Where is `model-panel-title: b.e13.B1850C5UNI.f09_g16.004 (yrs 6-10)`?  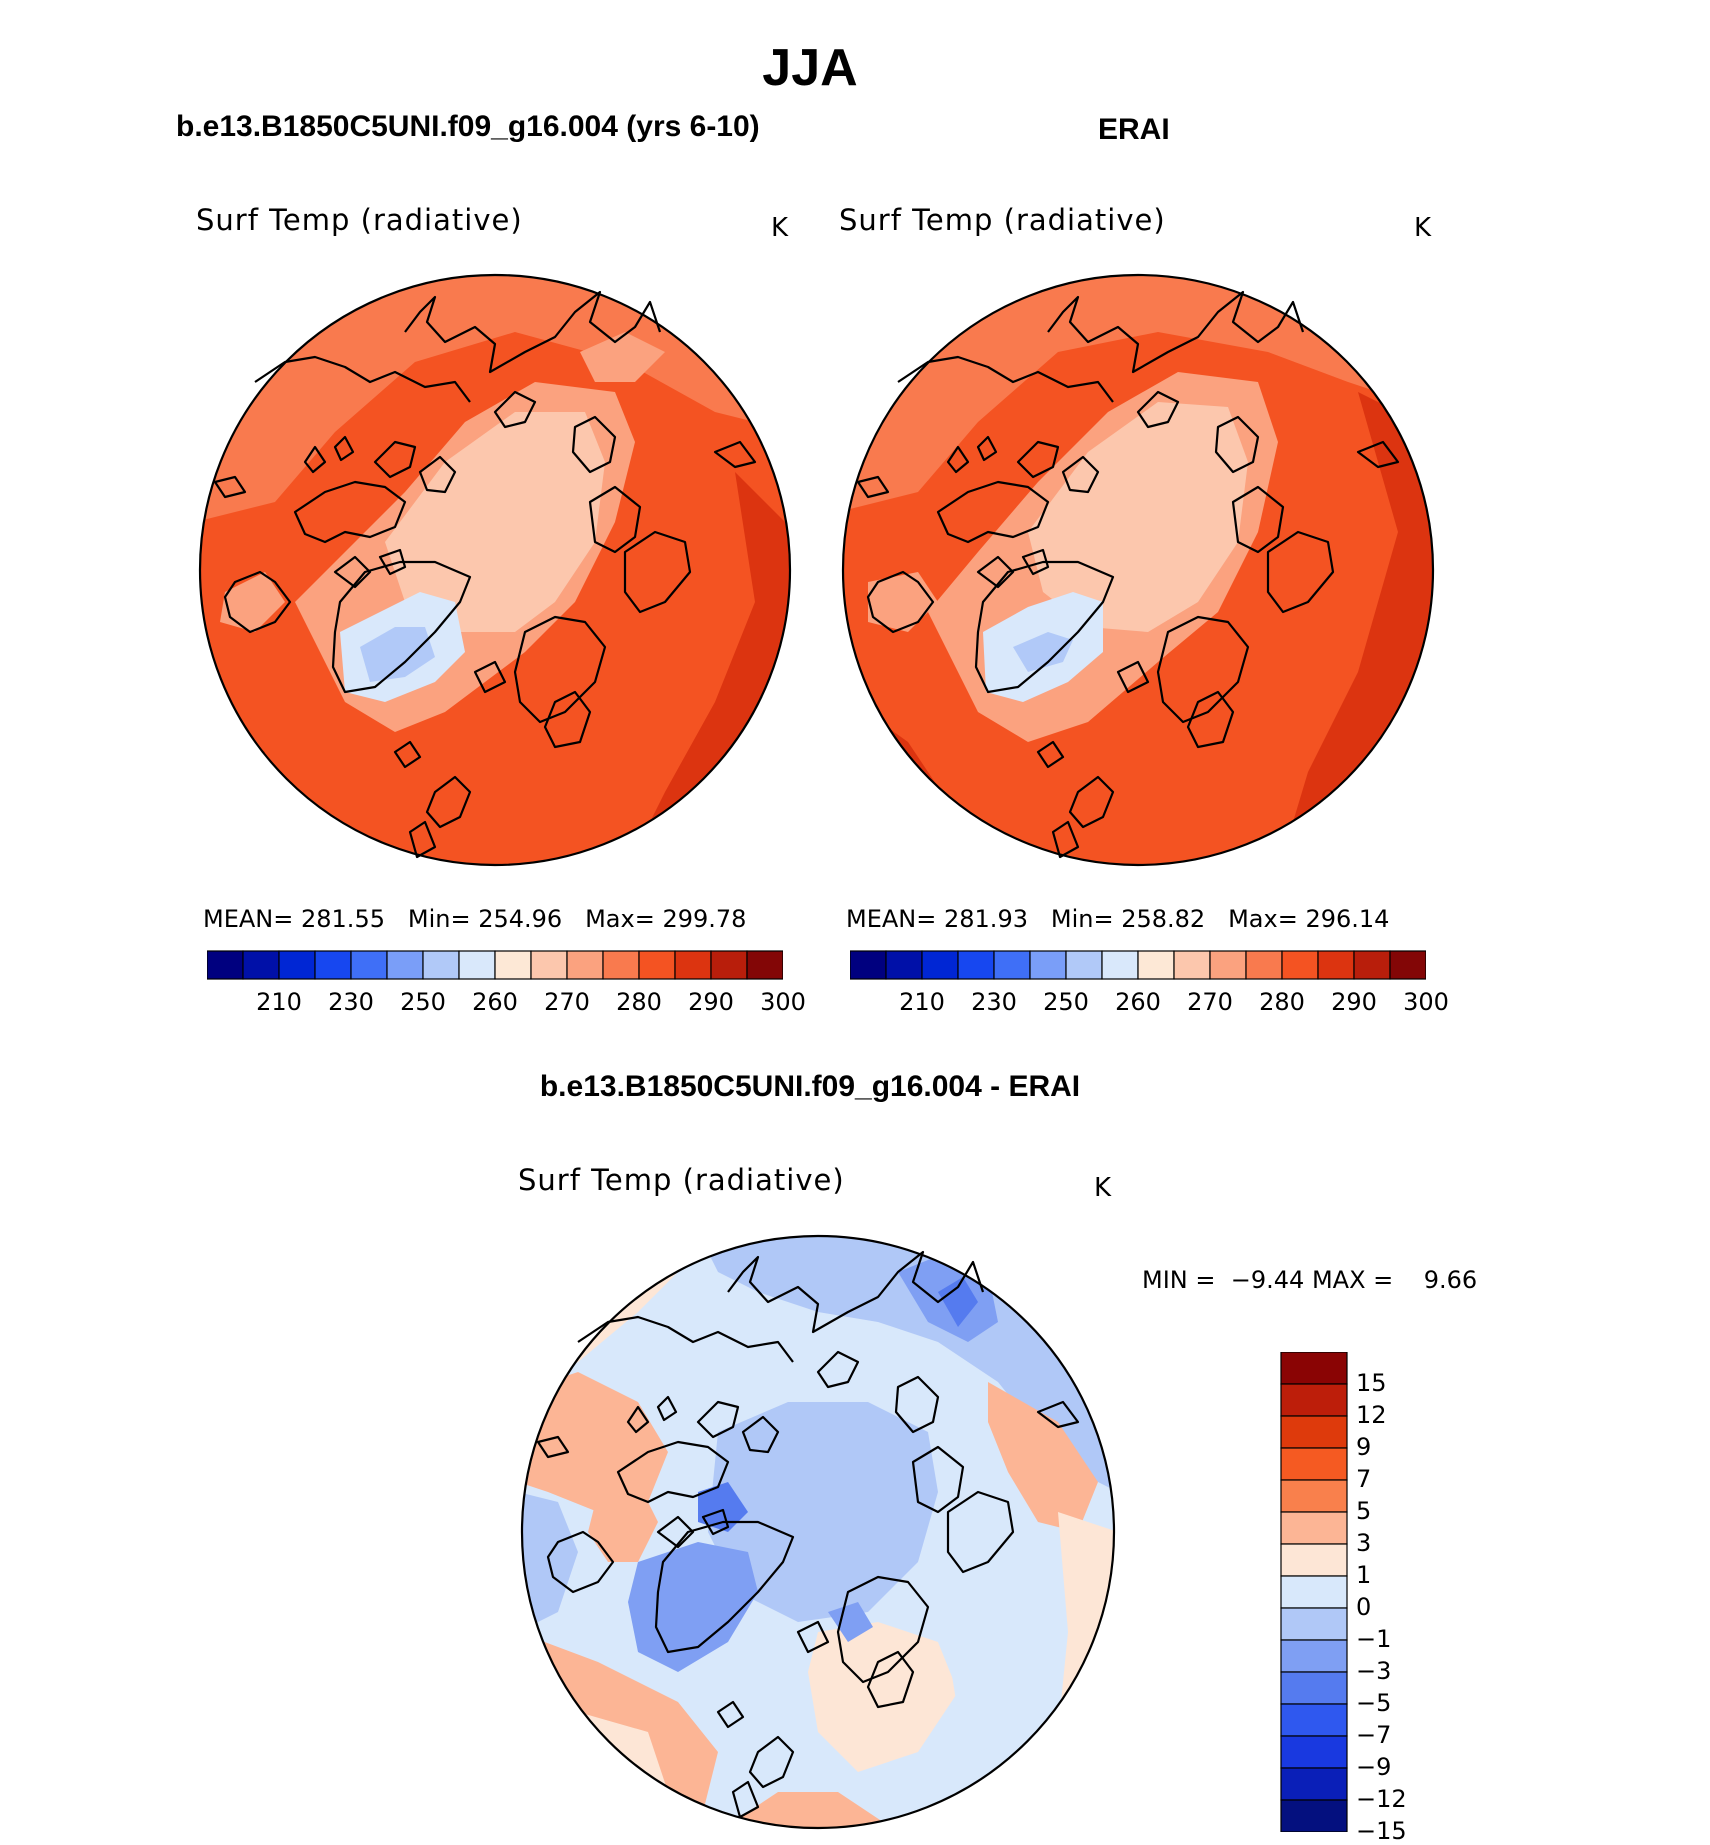 model-panel-title: b.e13.B1850C5UNI.f09_g16.004 (yrs 6-10) is located at coordinates (468, 126).